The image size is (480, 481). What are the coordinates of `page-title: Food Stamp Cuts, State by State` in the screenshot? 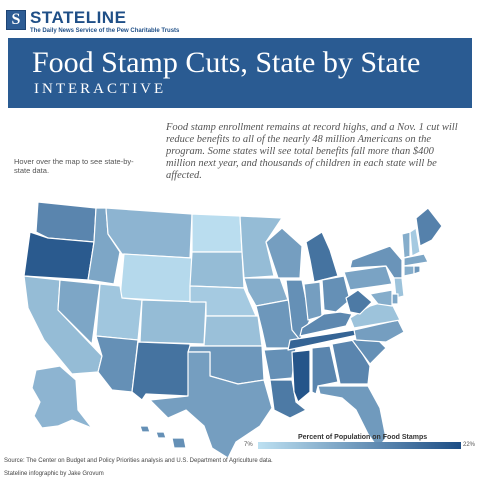 It's located at (226, 62).